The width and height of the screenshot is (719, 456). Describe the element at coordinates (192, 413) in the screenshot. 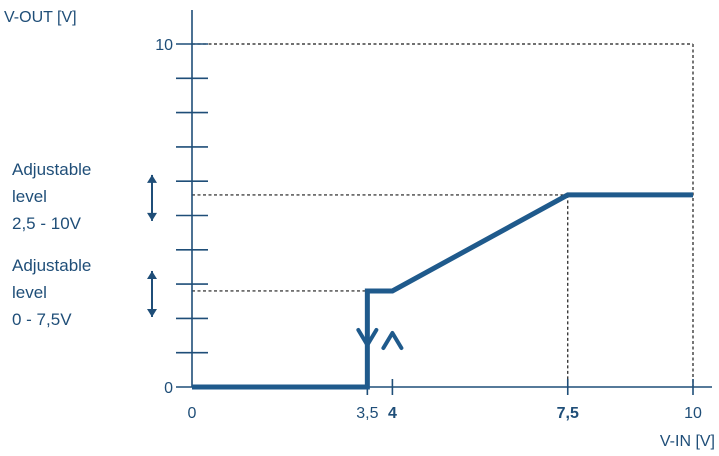

I see `x-tick-label-0: 0` at that location.